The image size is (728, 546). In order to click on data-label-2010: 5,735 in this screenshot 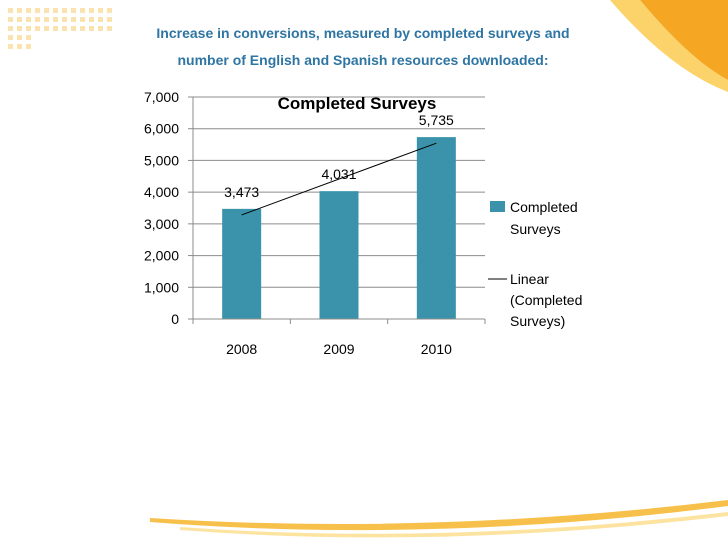, I will do `click(436, 120)`.